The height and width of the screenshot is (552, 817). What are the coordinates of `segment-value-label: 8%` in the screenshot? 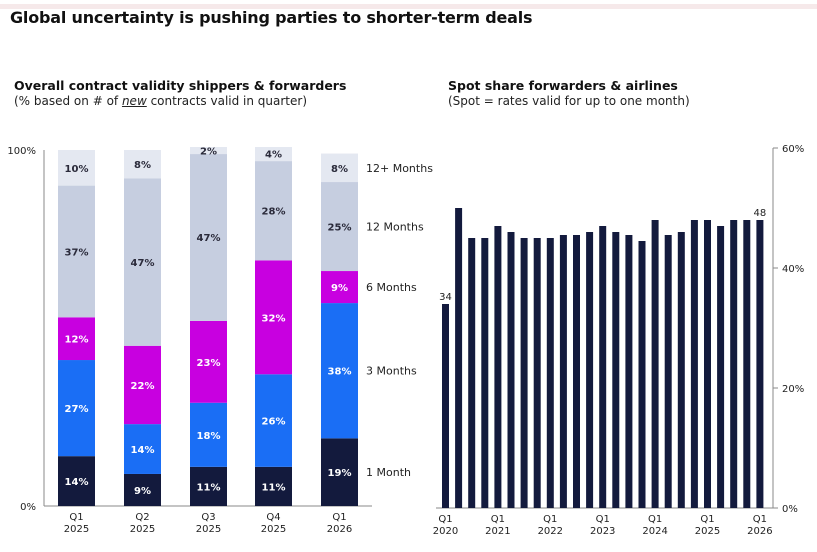 It's located at (142, 165).